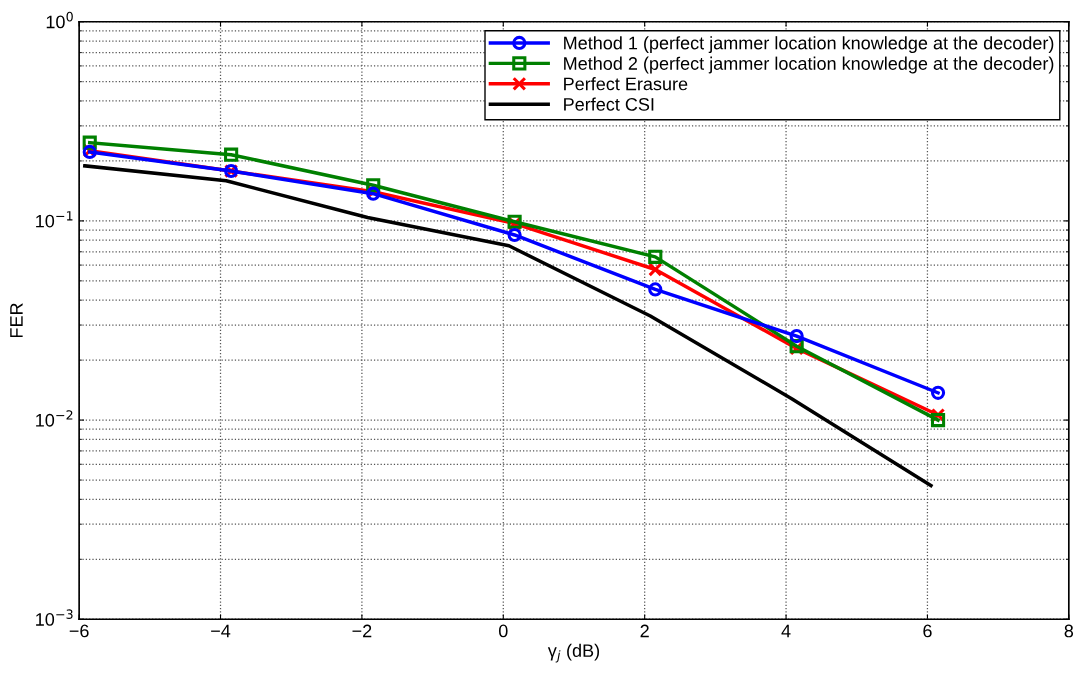 The image size is (1084, 679). I want to click on x-tick-label: 4, so click(786, 631).